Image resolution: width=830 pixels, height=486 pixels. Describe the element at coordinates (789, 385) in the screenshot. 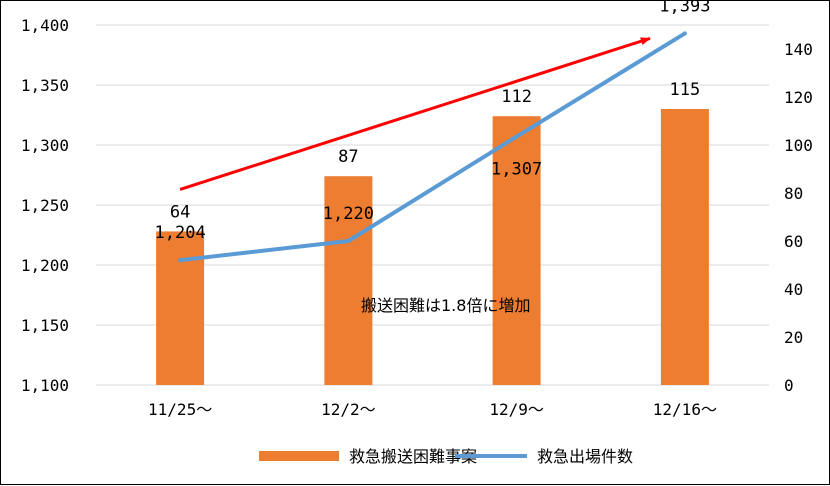

I see `right-axis-tick-label: 0` at that location.